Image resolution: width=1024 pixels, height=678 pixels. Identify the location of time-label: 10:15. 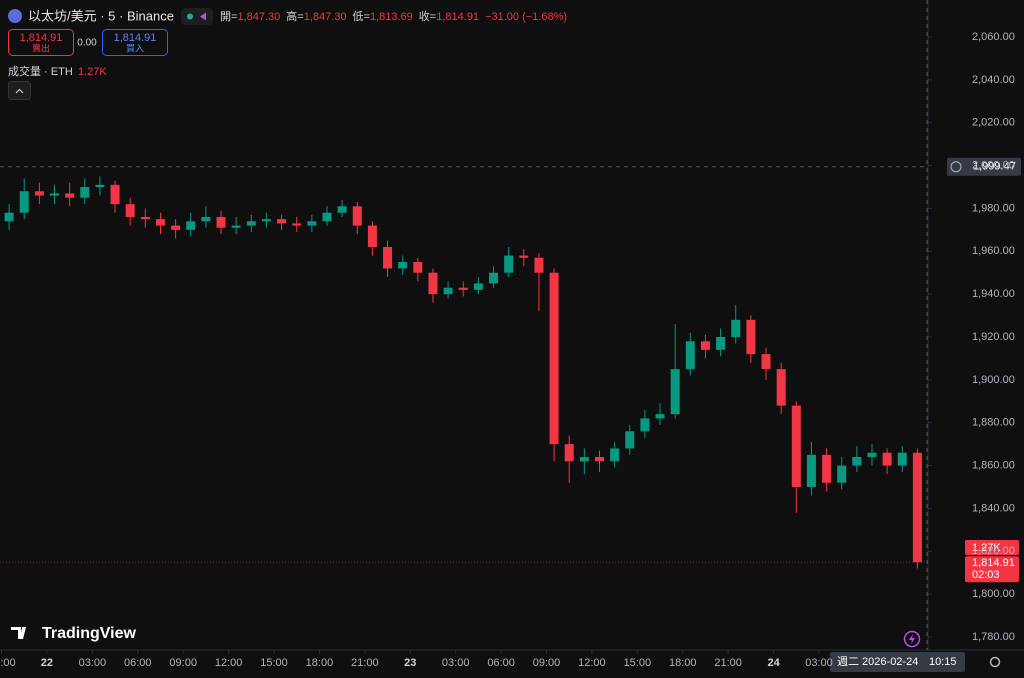
(943, 662).